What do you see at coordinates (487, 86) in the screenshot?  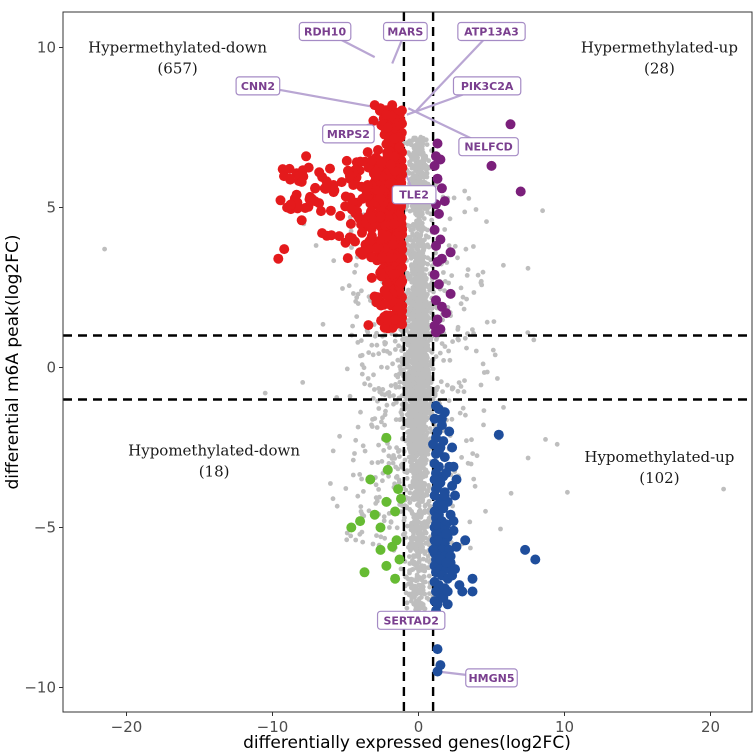 I see `gene-label-text: PIK3C2A` at bounding box center [487, 86].